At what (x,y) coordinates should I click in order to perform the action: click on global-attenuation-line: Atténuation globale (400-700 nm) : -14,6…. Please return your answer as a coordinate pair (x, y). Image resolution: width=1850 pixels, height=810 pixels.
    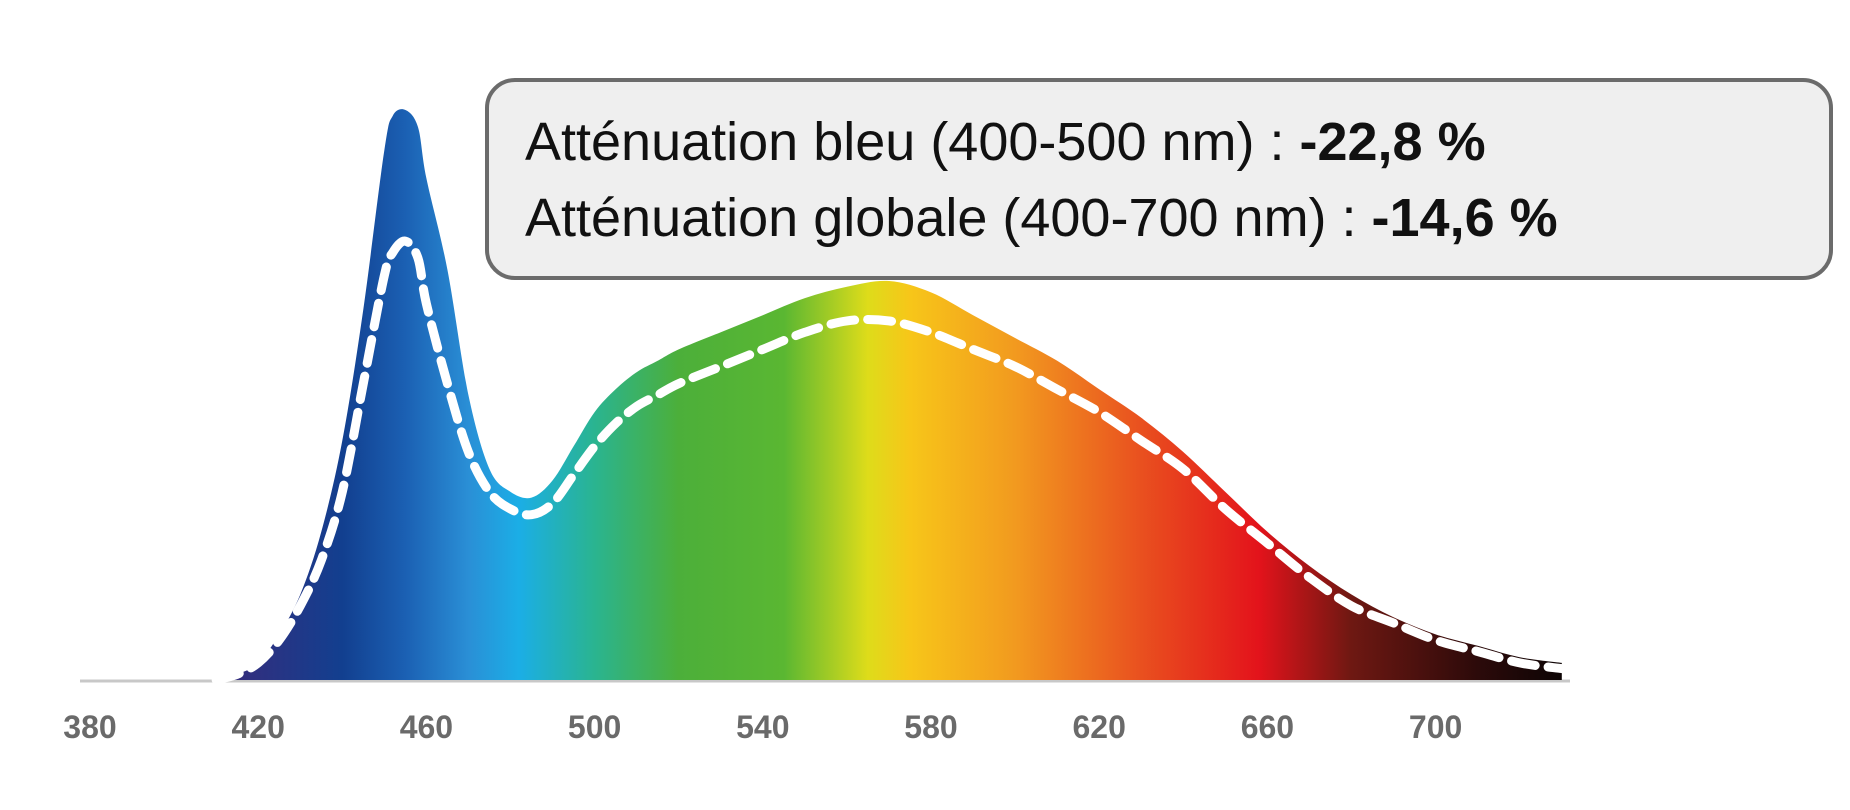
    Looking at the image, I should click on (1177, 218).